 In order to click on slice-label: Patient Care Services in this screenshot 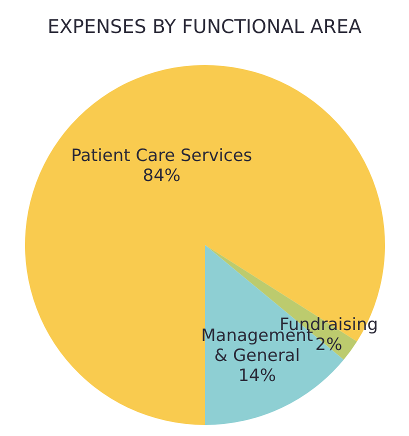, I will do `click(161, 156)`.